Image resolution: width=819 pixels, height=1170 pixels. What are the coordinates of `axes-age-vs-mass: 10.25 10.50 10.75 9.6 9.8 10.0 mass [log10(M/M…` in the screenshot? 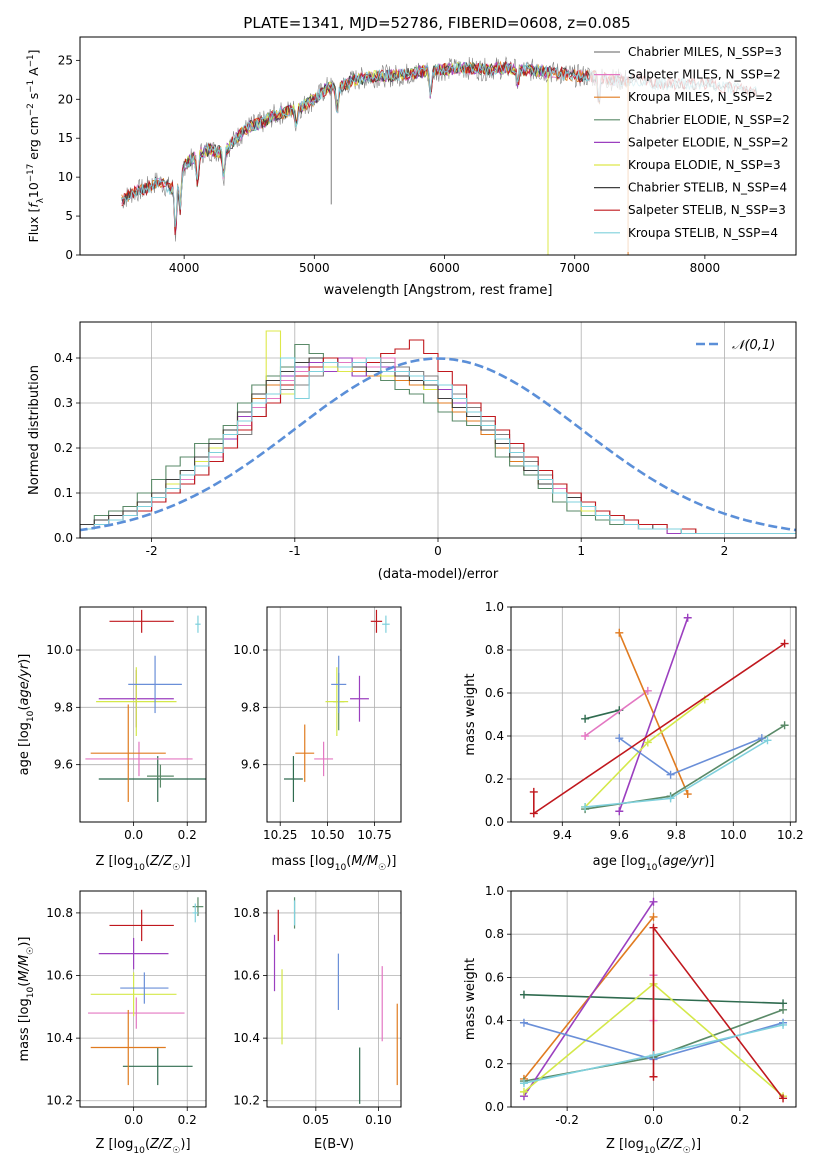 It's located at (317, 739).